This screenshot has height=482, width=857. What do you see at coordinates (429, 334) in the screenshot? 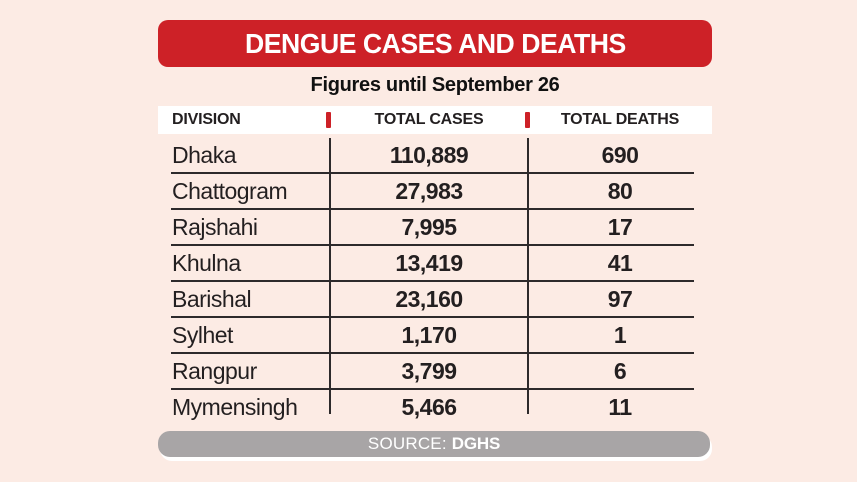
I see `cell-total-cases: 1,170` at bounding box center [429, 334].